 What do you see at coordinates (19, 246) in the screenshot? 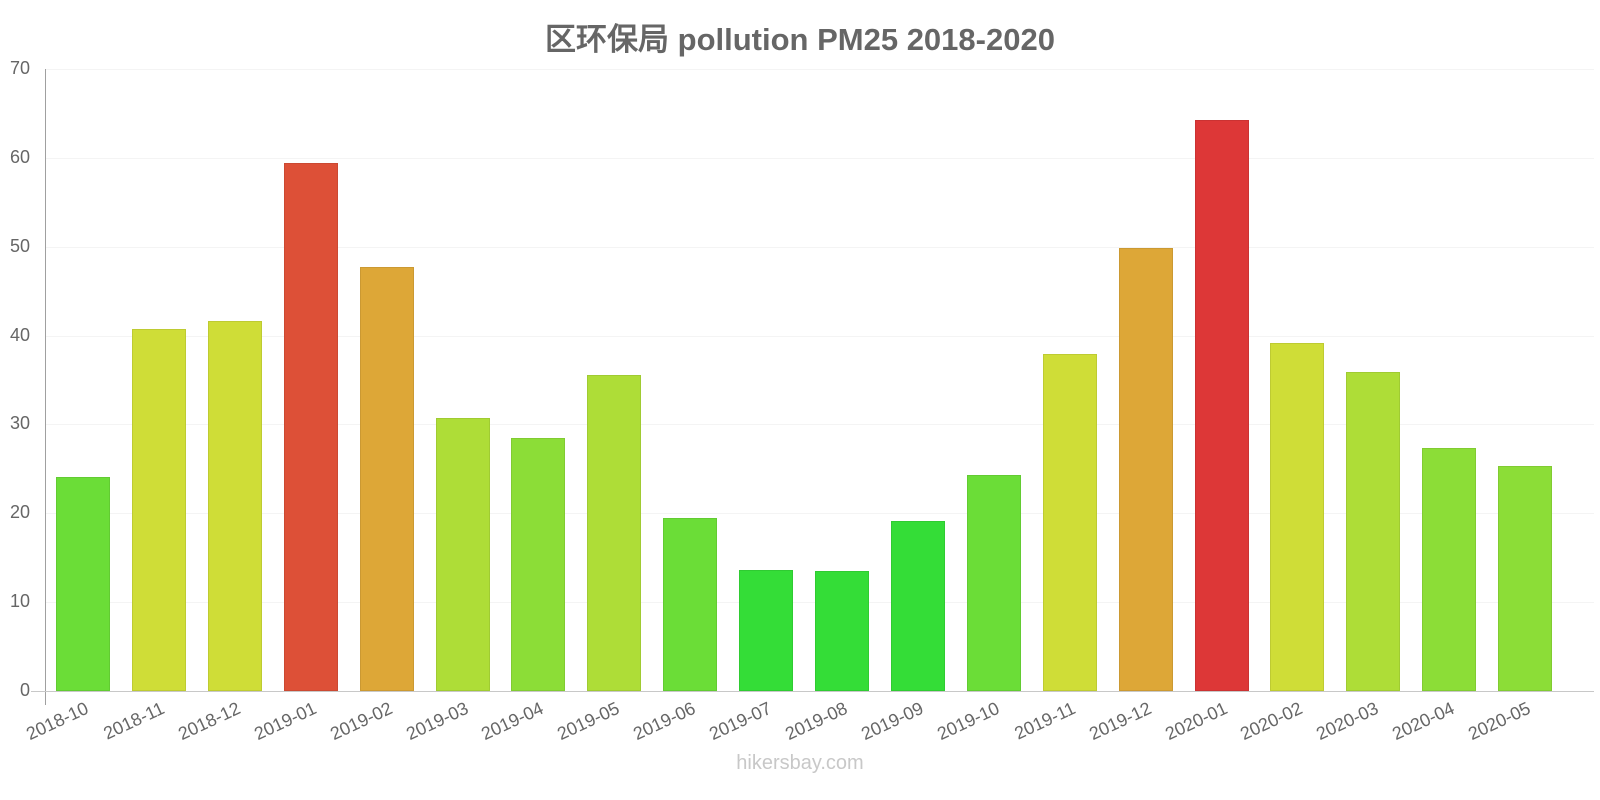
I see `y-tick-label: 50` at bounding box center [19, 246].